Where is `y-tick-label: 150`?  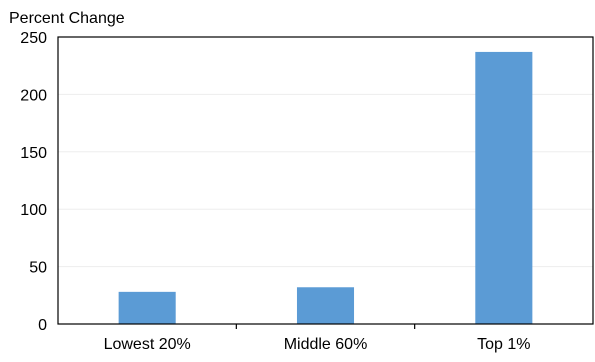 y-tick-label: 150 is located at coordinates (33, 153).